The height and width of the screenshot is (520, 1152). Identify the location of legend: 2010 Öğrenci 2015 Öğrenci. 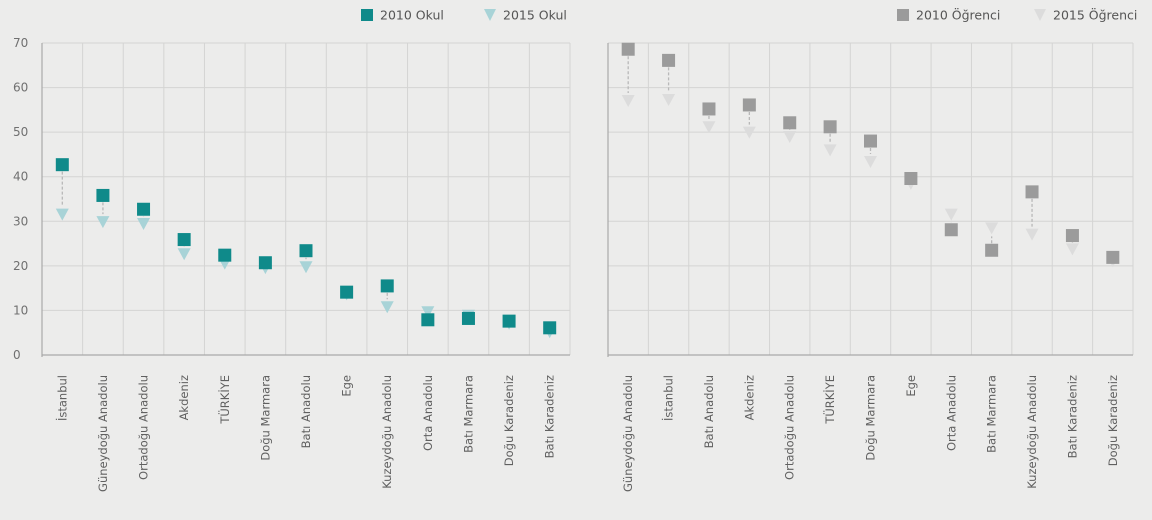
(1017, 15).